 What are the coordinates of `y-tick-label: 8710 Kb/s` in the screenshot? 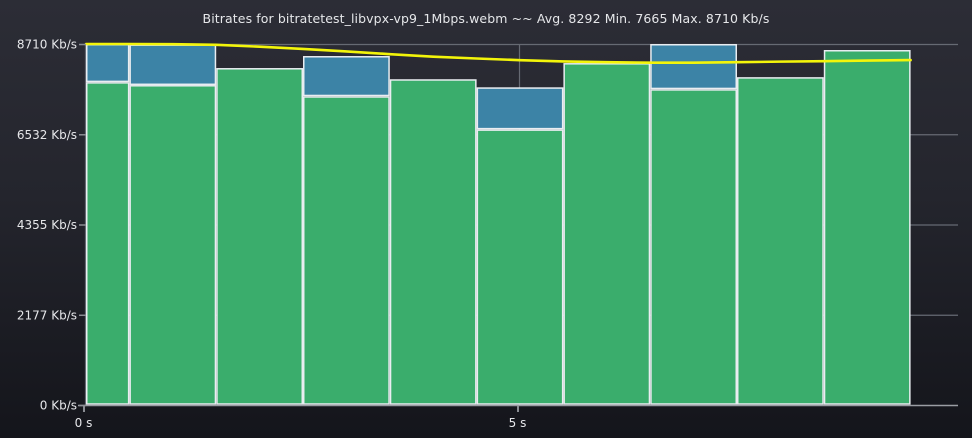 It's located at (47, 45).